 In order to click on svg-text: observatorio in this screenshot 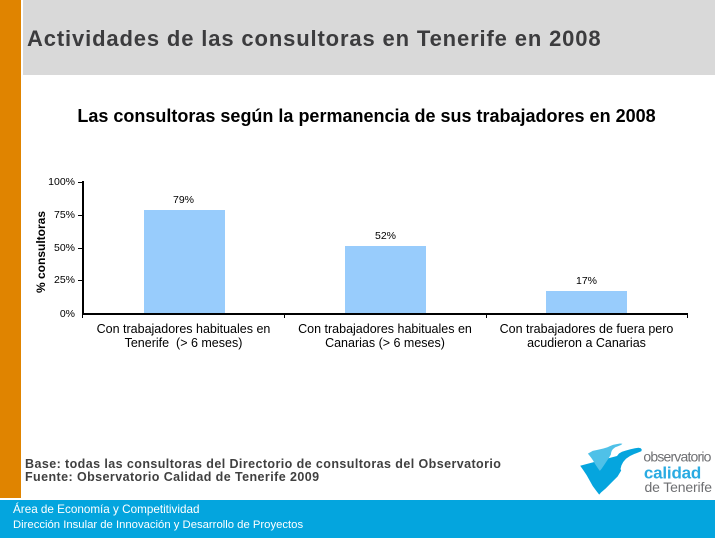, I will do `click(677, 456)`.